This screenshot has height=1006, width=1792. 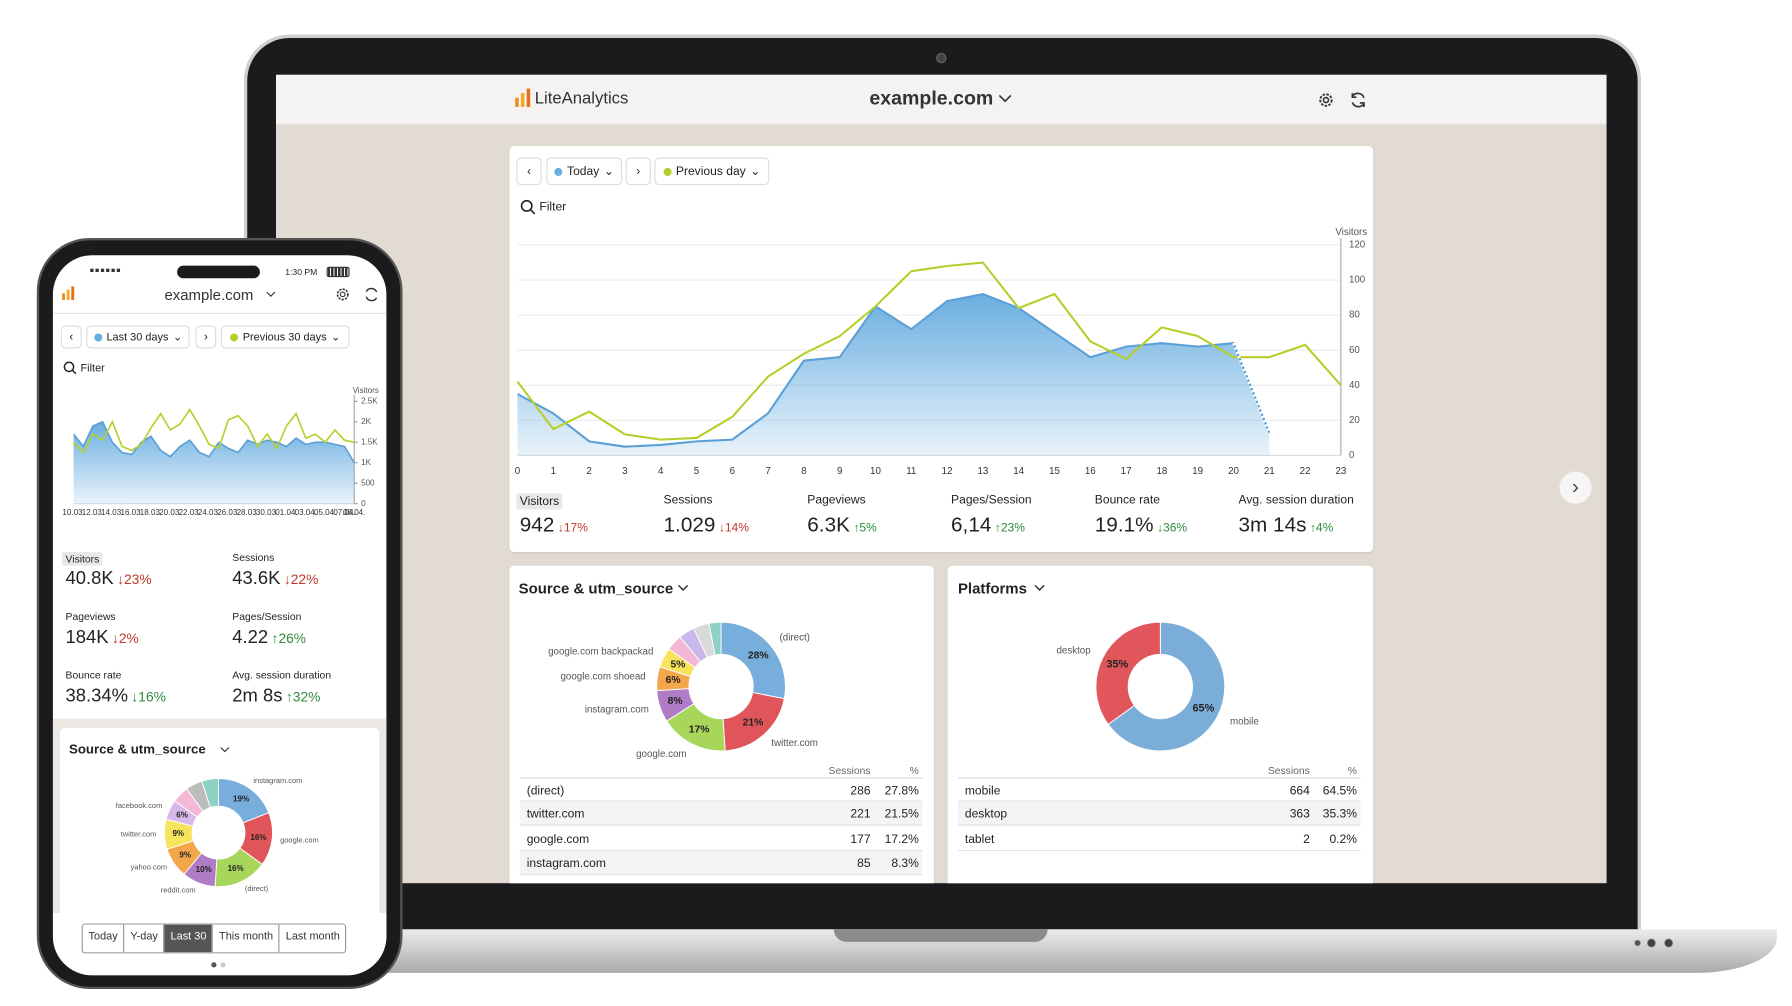 I want to click on metric: 2m 8s ↑32%, so click(x=276, y=697).